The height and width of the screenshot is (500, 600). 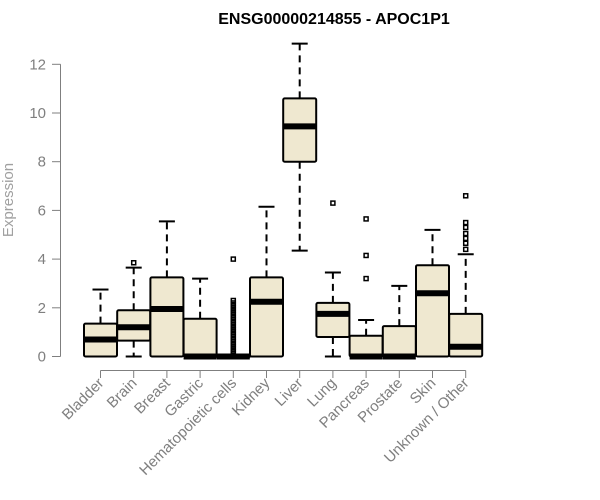 I want to click on box-breast, so click(x=167, y=289).